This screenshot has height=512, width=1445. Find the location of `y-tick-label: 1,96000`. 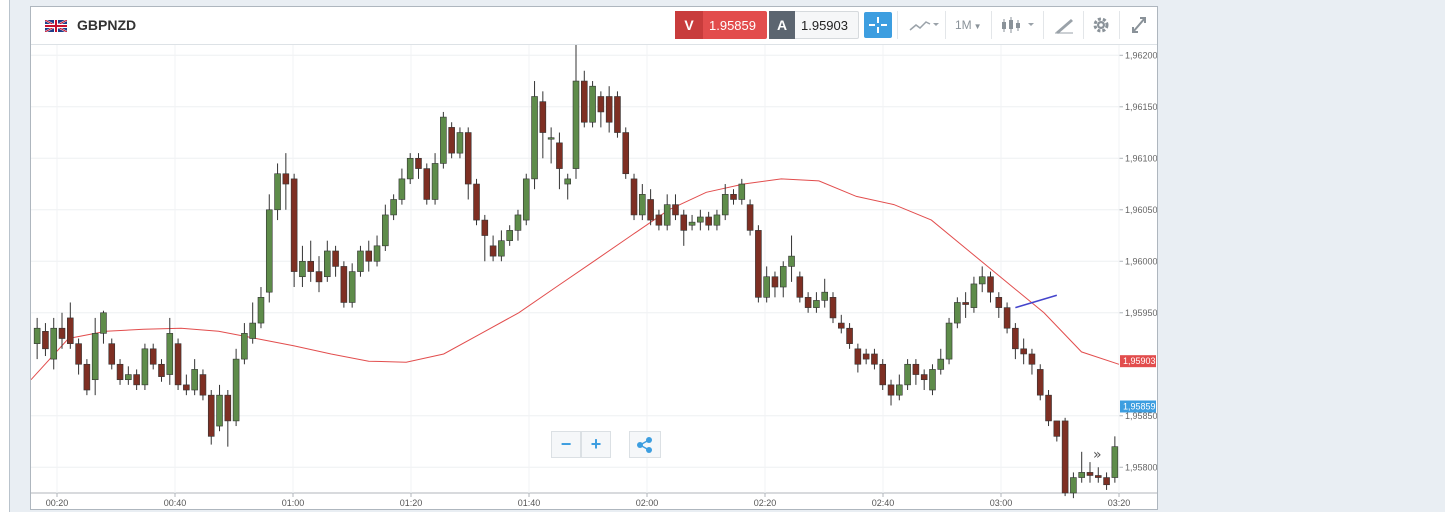

y-tick-label: 1,96000 is located at coordinates (1141, 261).